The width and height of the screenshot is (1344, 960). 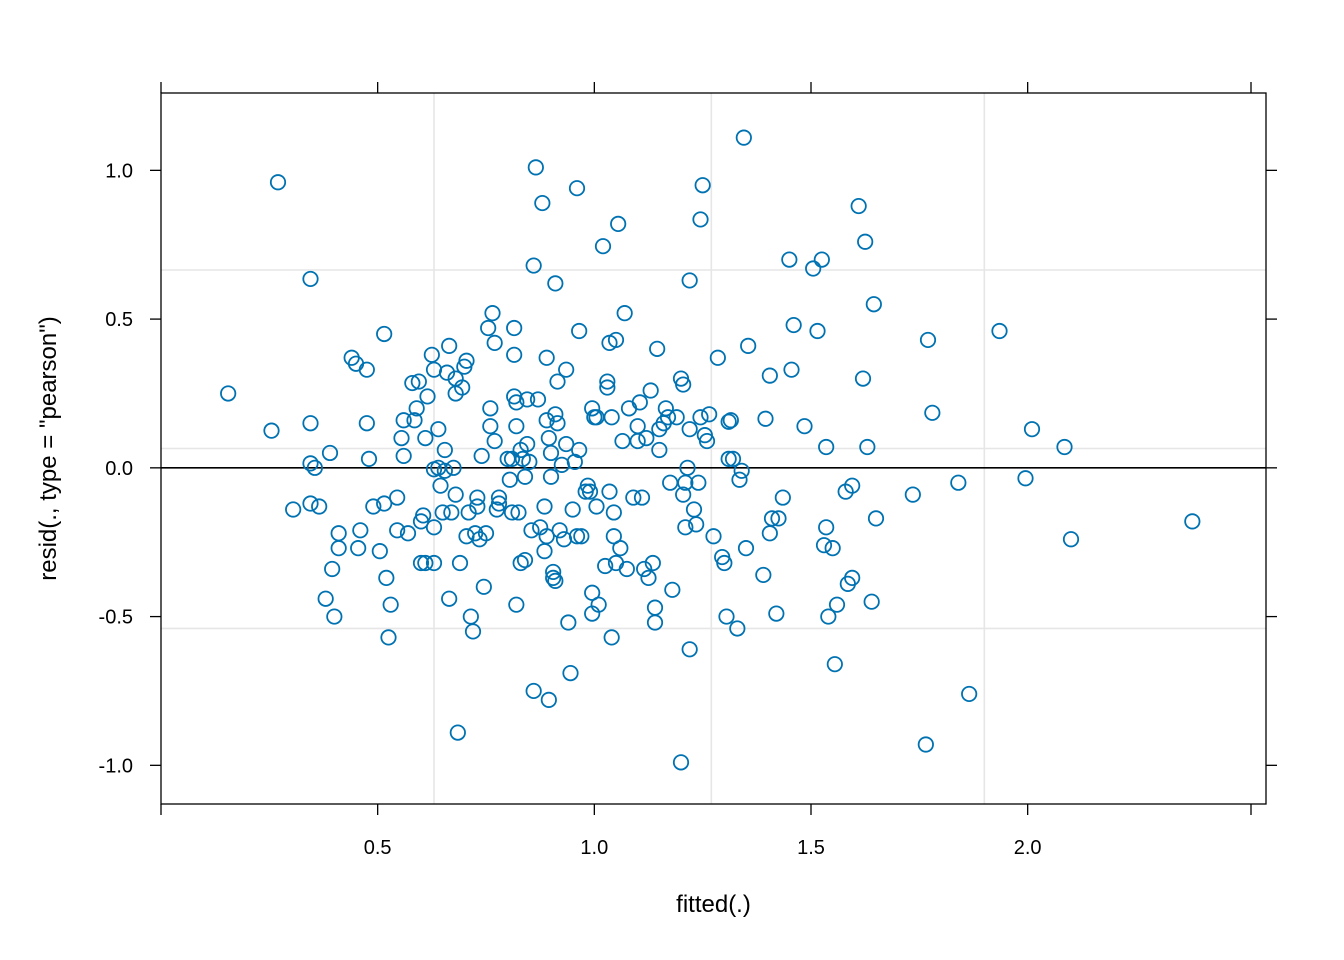 I want to click on y-tick-labels: -1.0 -0.5 0.0 0.5 1.0, so click(x=116, y=468).